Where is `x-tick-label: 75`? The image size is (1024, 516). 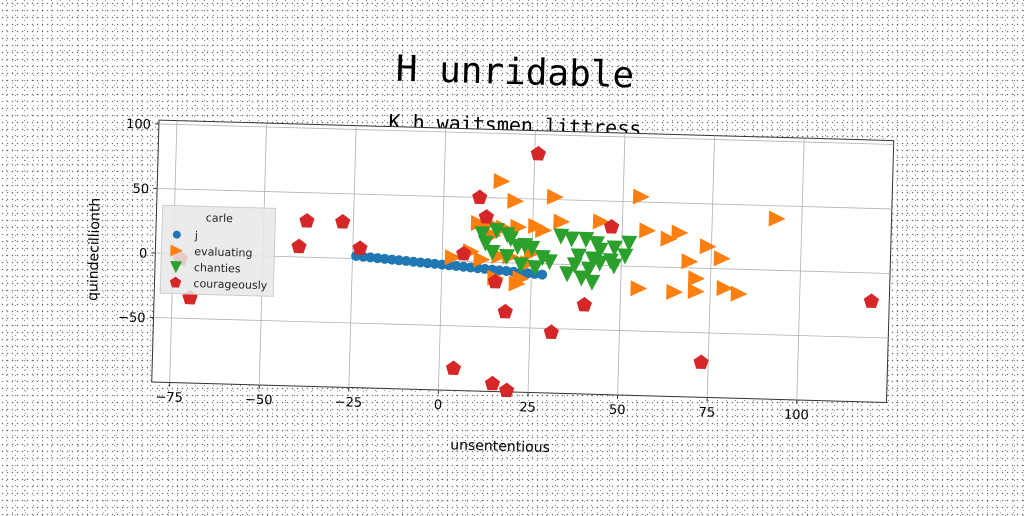 x-tick-label: 75 is located at coordinates (706, 412).